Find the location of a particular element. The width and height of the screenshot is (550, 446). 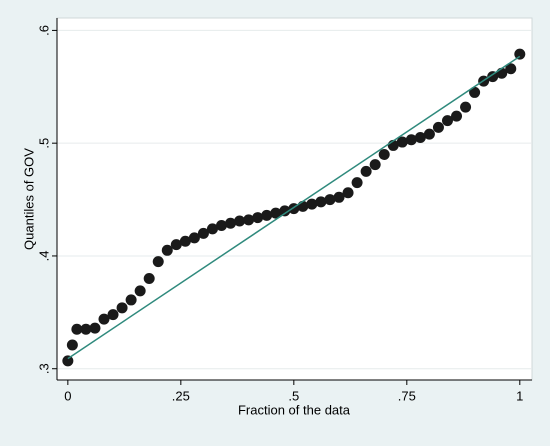

y-tick-label: .6 is located at coordinates (43, 30).